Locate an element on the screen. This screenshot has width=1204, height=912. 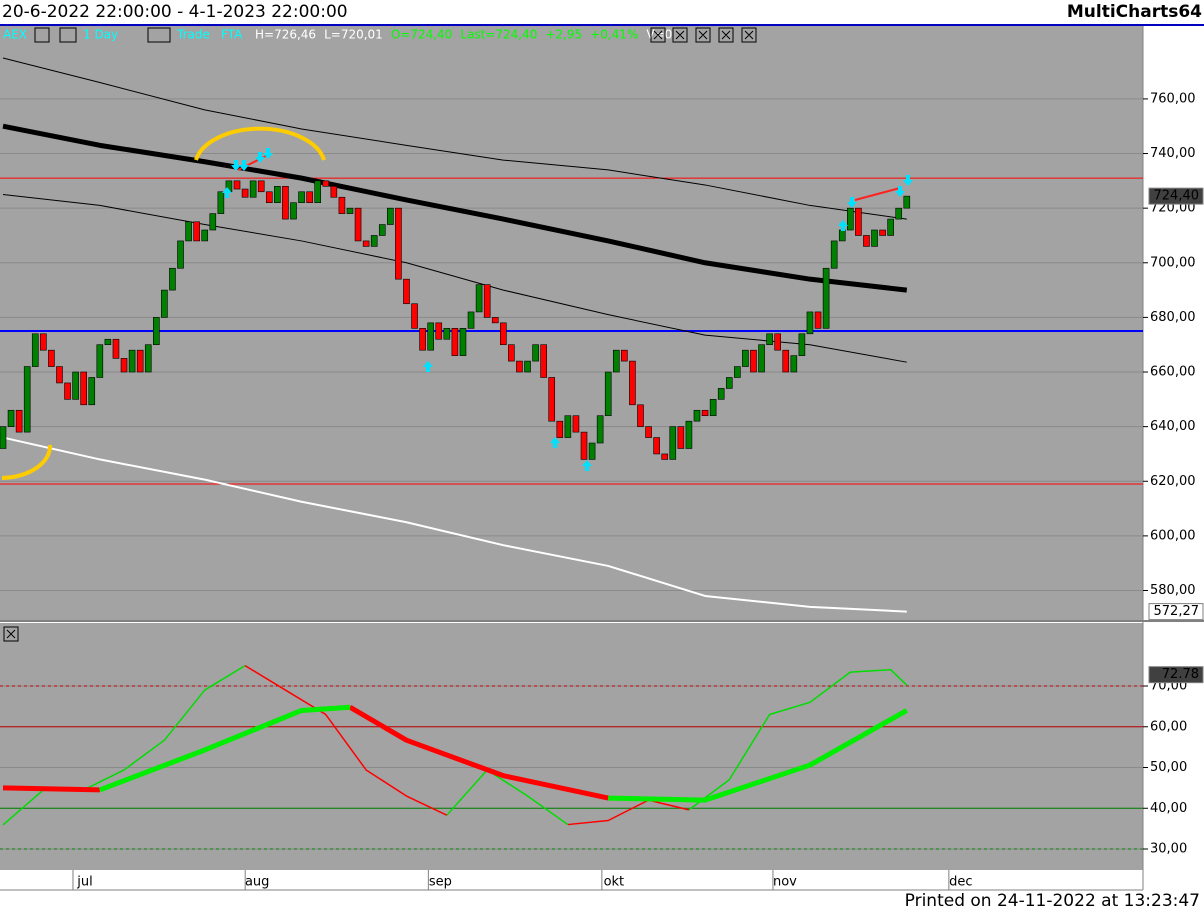
stat: L=720,01 is located at coordinates (353, 35).